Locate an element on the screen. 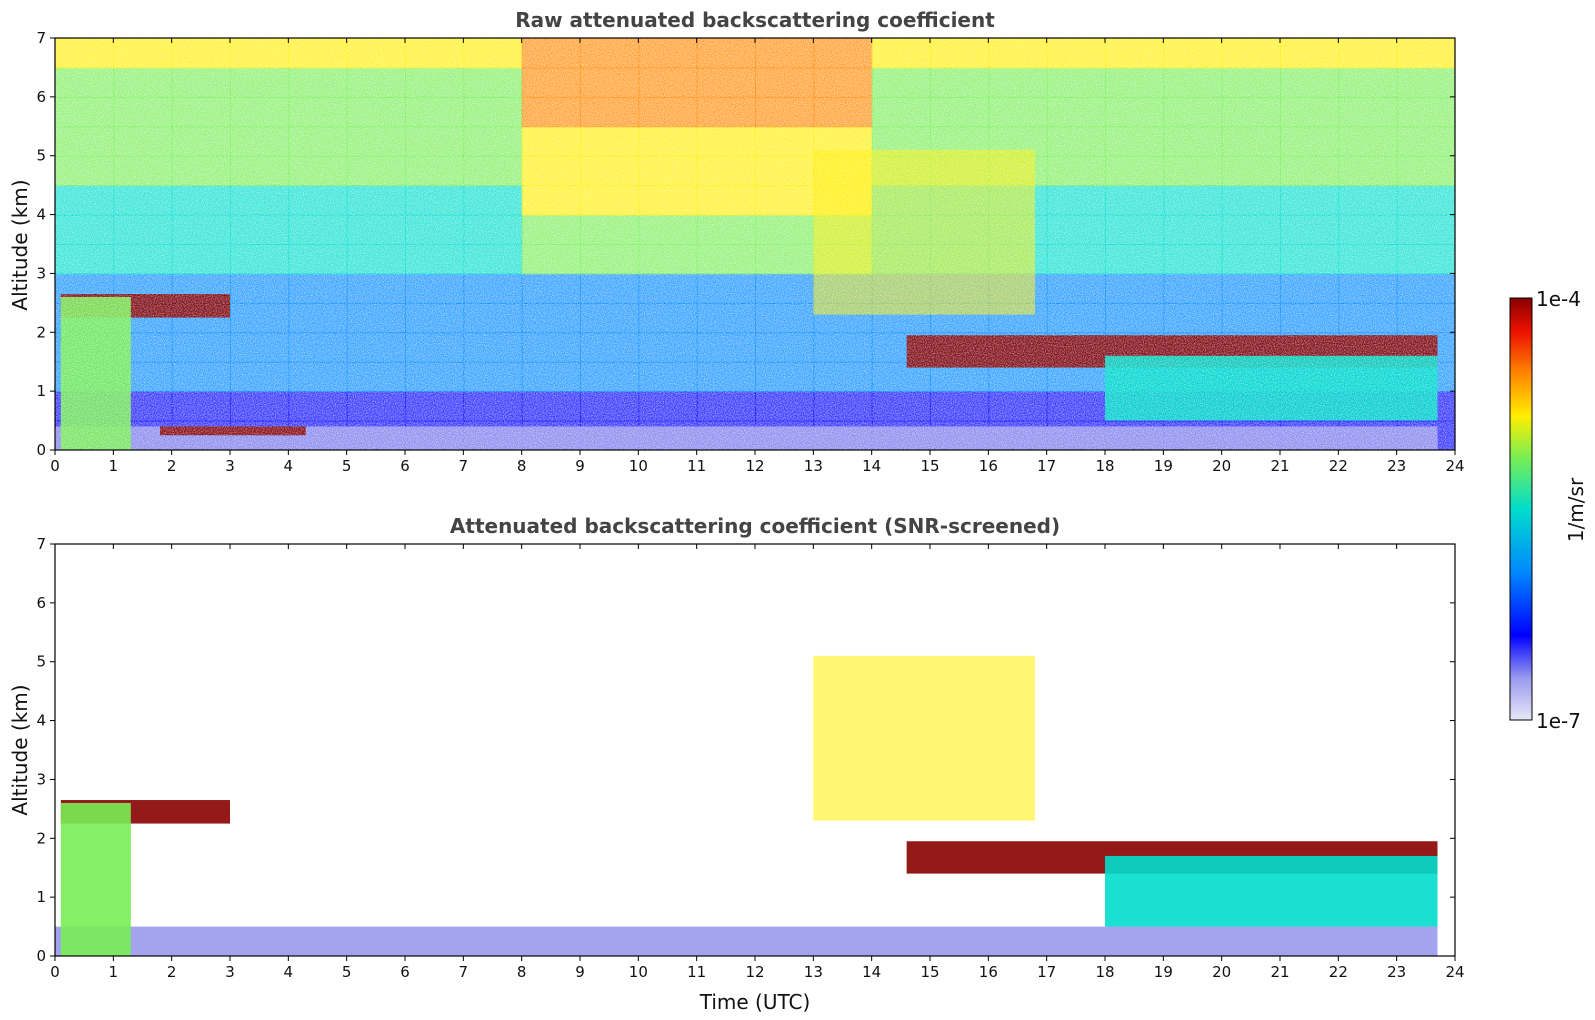 This screenshot has height=1020, width=1595. x-axis-label: Time (UTC) is located at coordinates (755, 1002).